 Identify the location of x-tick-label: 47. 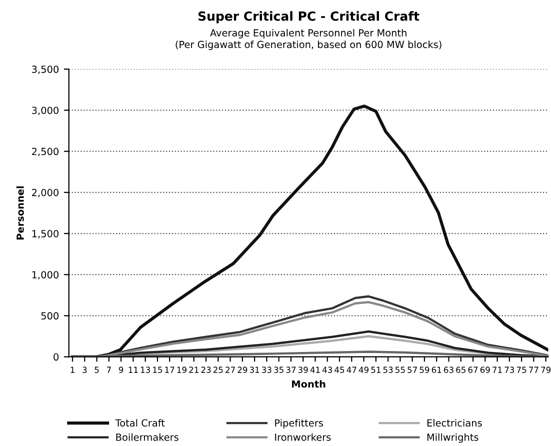
(351, 369).